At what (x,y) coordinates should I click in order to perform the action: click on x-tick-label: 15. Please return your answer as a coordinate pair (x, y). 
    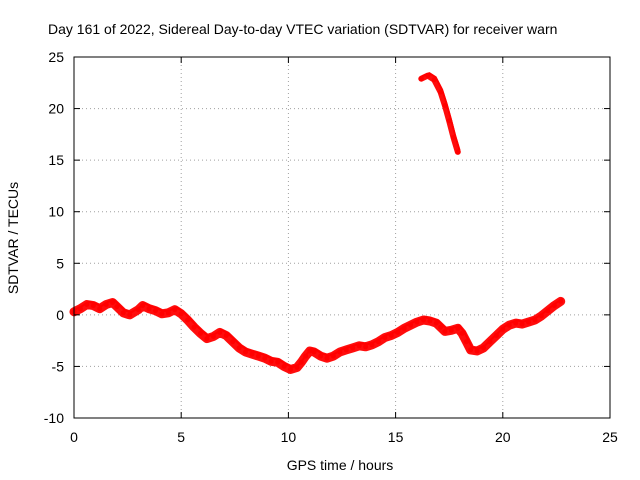
    Looking at the image, I should click on (396, 437).